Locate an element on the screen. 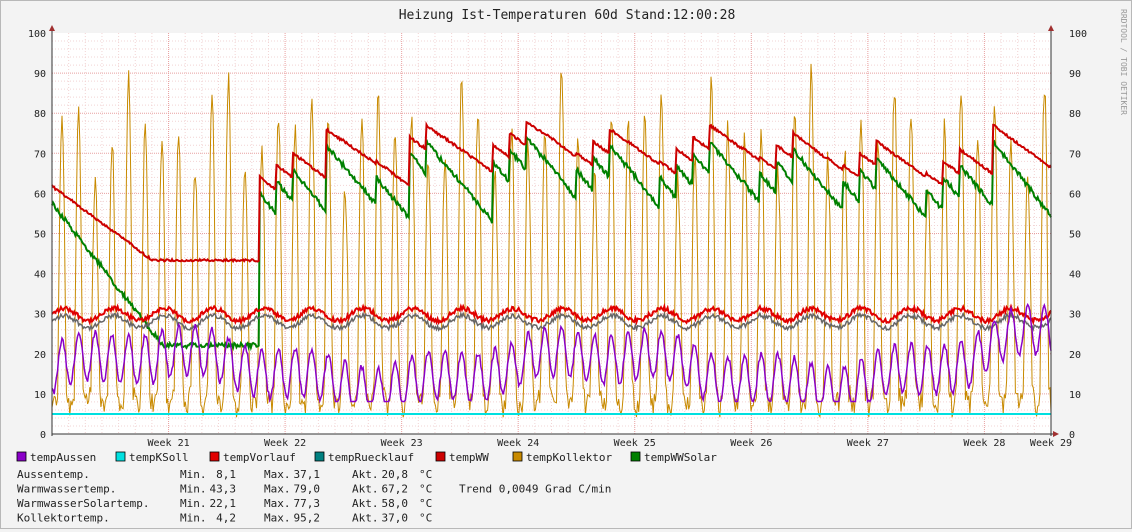 This screenshot has width=1132, height=532. watermark-text: RRDTOOL / TOBI OETIKER is located at coordinates (1123, 62).